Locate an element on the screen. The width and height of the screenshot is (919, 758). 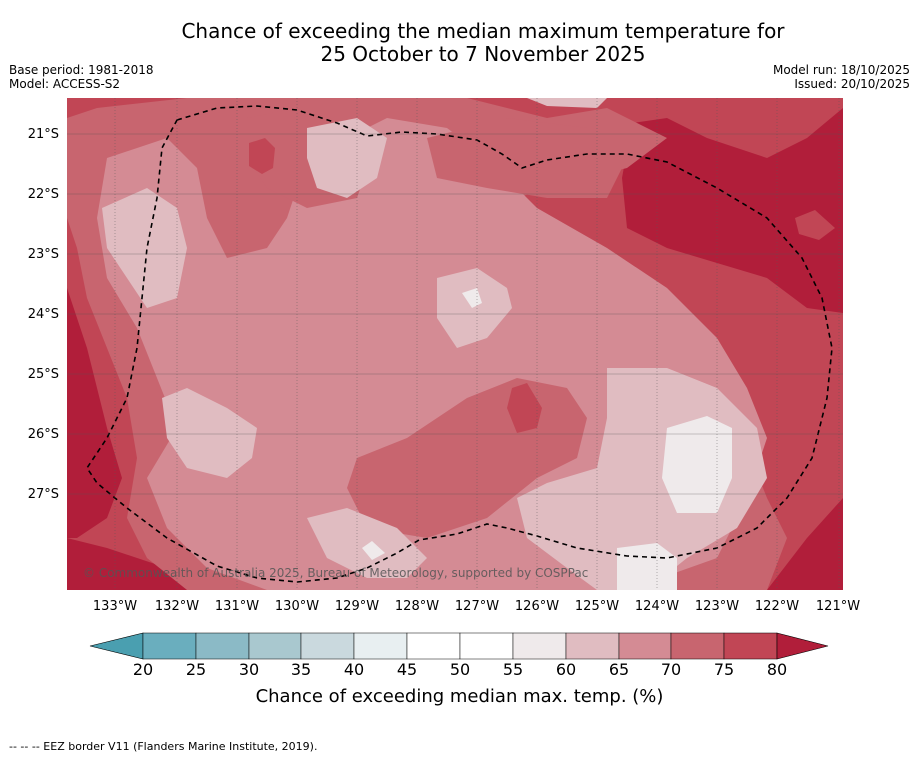
colorbar-tick: 60 is located at coordinates (566, 669).